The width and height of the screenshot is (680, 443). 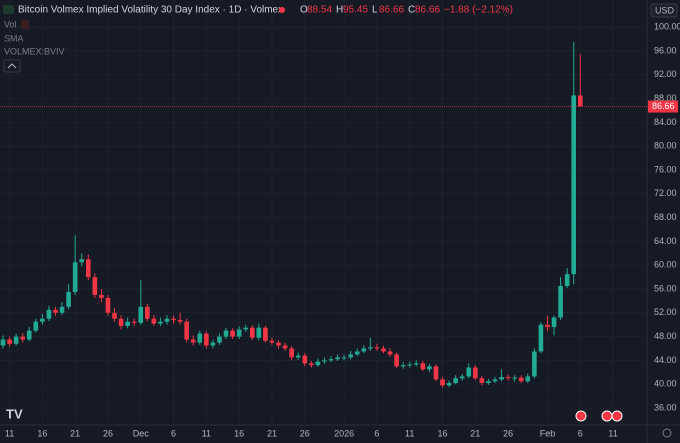 What do you see at coordinates (355, 10) in the screenshot?
I see `ohlc-value: 95.45` at bounding box center [355, 10].